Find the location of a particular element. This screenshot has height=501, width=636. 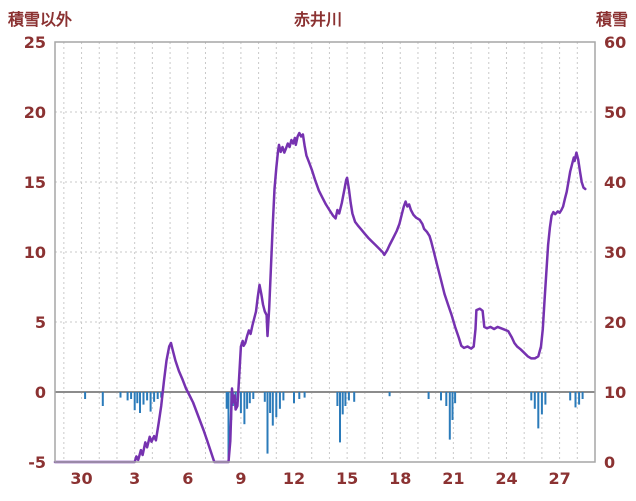

svg-text: 3 is located at coordinates (134, 478).